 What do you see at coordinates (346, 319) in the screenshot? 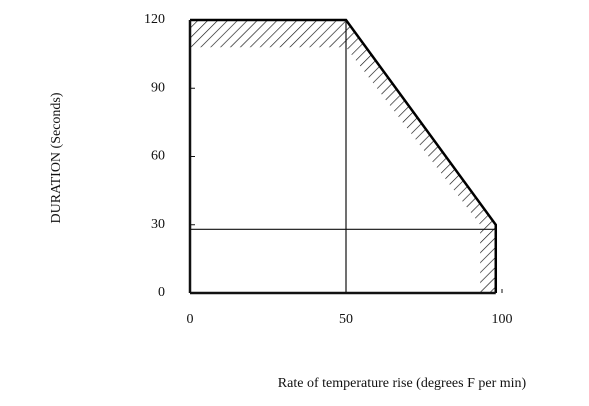
I see `x-tick-label: 50` at bounding box center [346, 319].